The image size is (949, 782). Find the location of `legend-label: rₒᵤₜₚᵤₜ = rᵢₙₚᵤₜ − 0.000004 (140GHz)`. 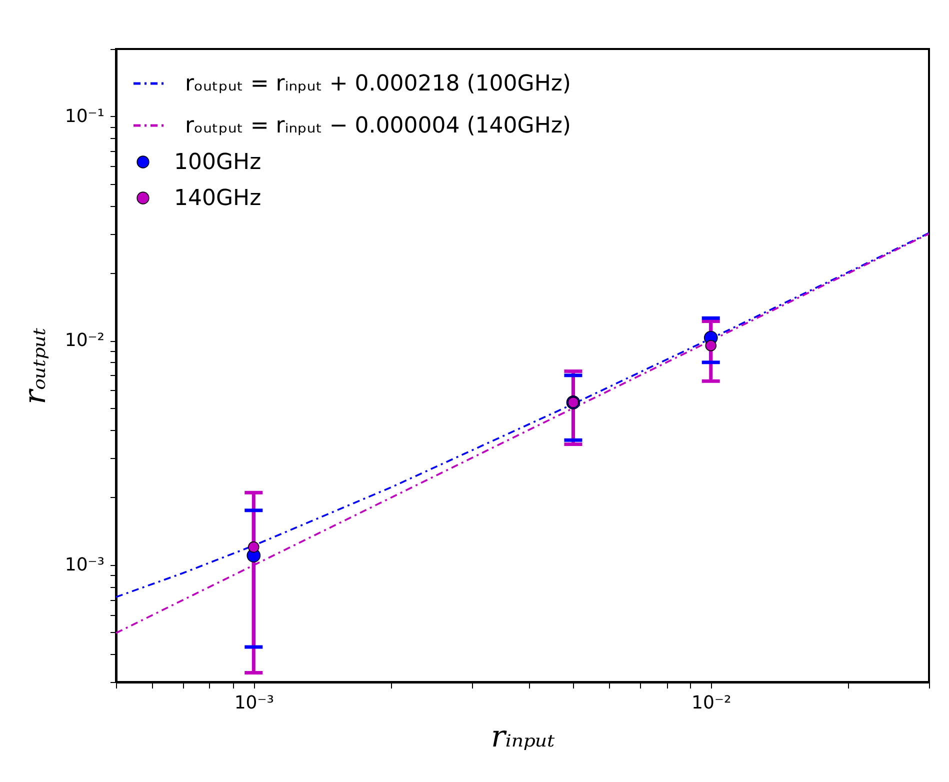

legend-label: rₒᵤₜₚᵤₜ = rᵢₙₚᵤₜ − 0.000004 (140GHz) is located at coordinates (378, 126).